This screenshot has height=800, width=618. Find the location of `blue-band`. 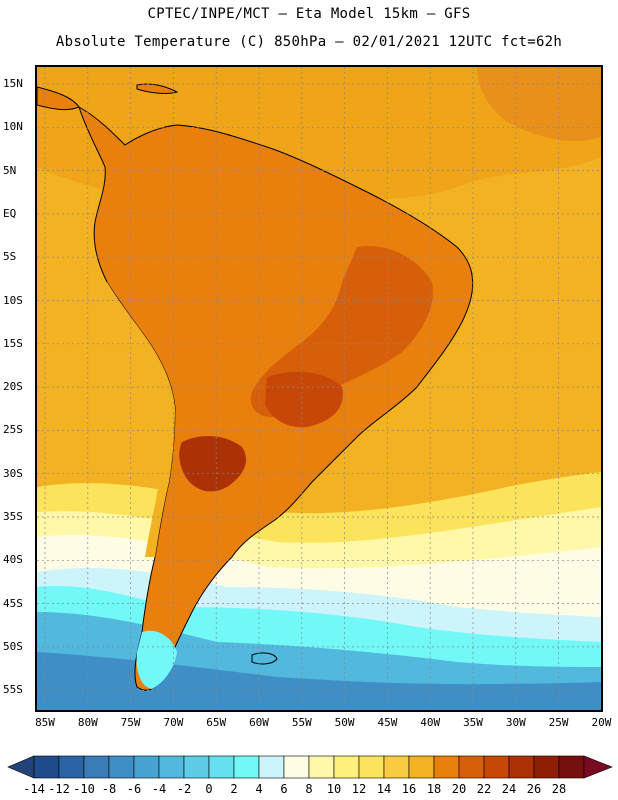

blue-band is located at coordinates (319, 681).